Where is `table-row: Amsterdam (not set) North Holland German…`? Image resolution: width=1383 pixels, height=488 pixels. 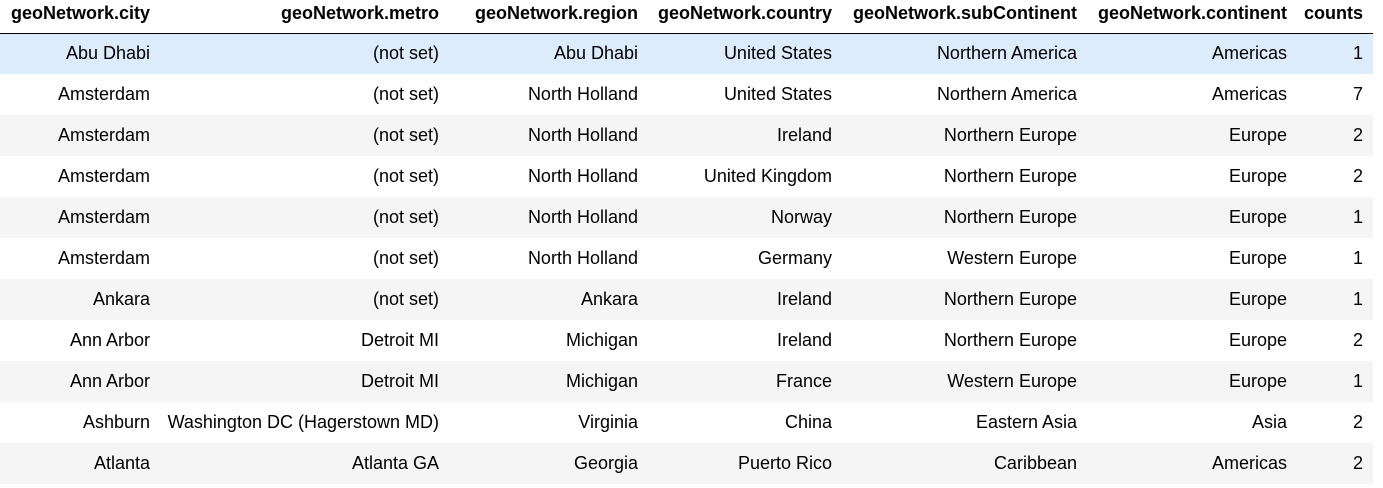 table-row: Amsterdam (not set) North Holland German… is located at coordinates (686, 258).